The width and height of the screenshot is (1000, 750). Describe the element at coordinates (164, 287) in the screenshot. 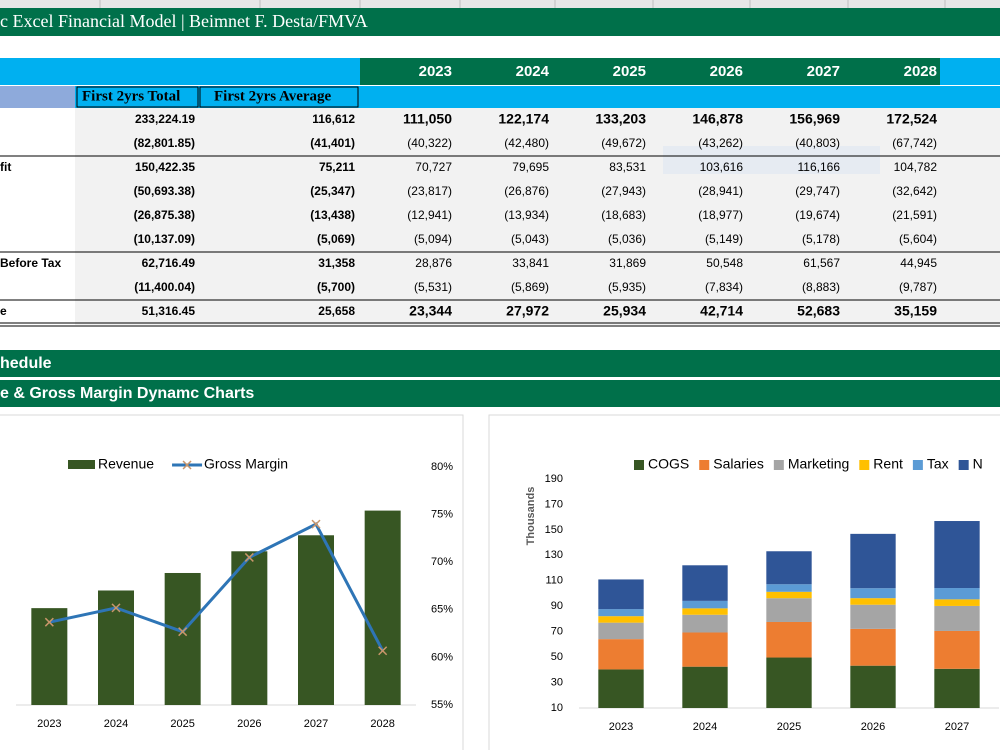

I see `cell: (11,400.04)` at that location.